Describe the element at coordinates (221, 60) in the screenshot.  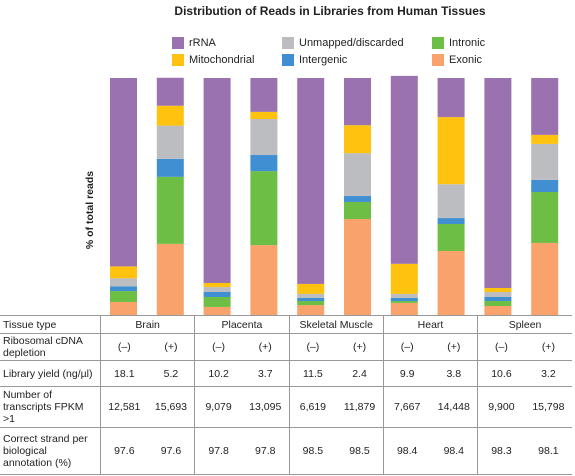
I see `legend-label: Mitochondrial` at that location.